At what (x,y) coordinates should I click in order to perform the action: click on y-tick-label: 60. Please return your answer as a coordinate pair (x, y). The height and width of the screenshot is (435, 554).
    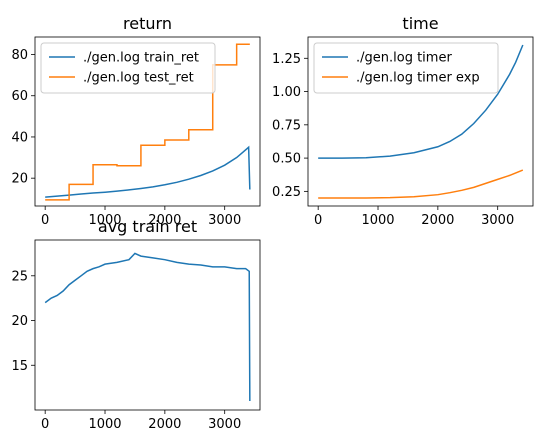
    Looking at the image, I should click on (19, 96).